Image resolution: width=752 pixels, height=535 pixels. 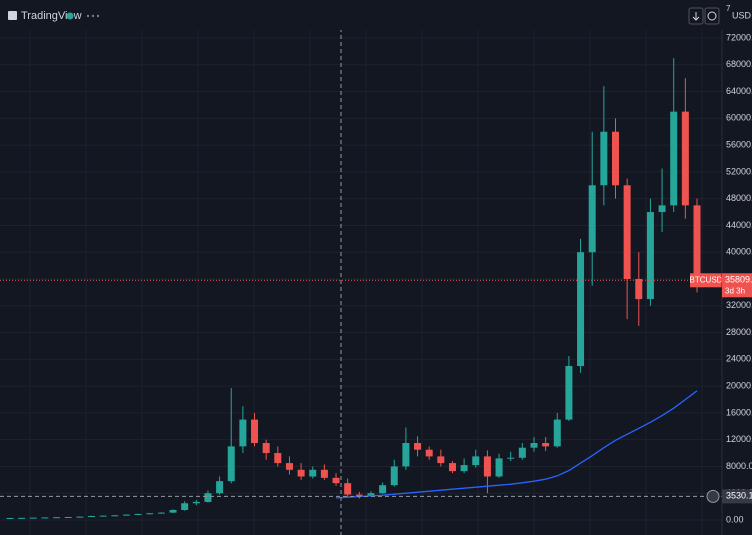 I want to click on status-dot, so click(x=70, y=16).